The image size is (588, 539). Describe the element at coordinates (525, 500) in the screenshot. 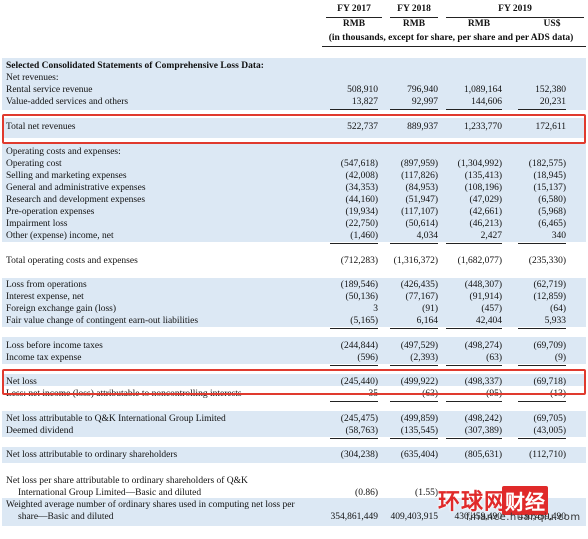

I see `watermark-section: 财经` at that location.